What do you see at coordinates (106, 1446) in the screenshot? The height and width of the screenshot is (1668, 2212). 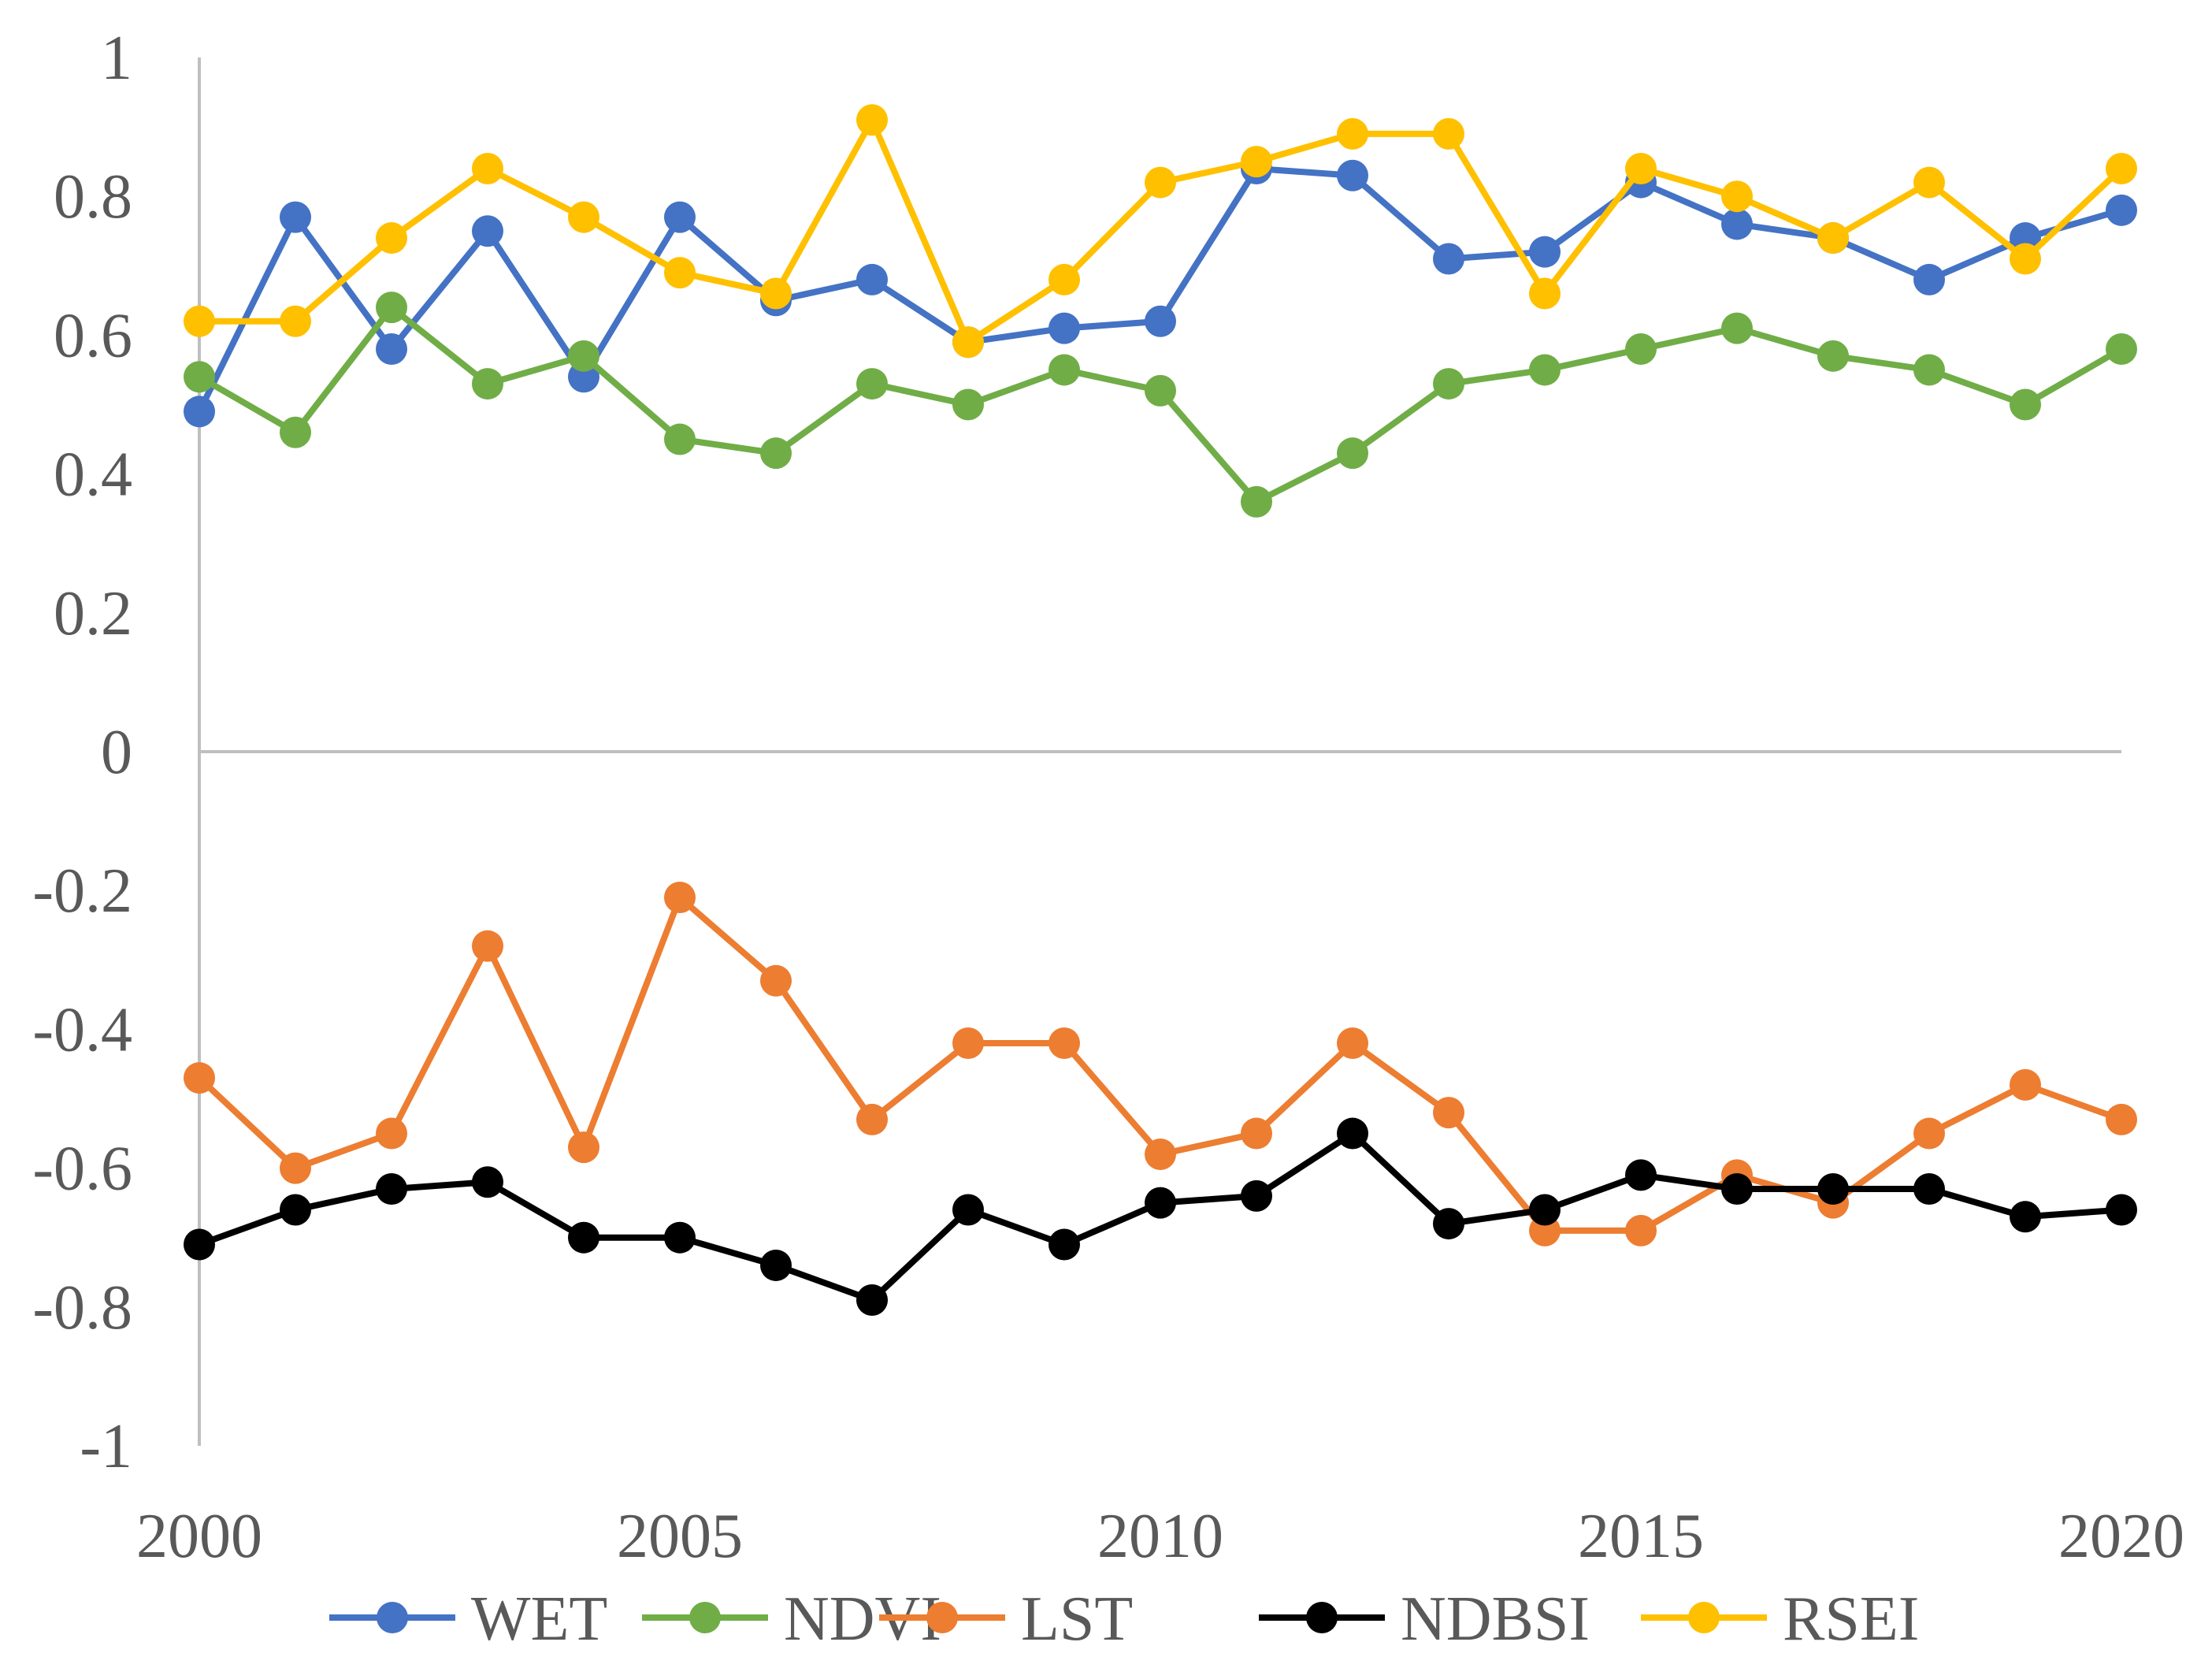 I see `y-tick-label: -1` at bounding box center [106, 1446].